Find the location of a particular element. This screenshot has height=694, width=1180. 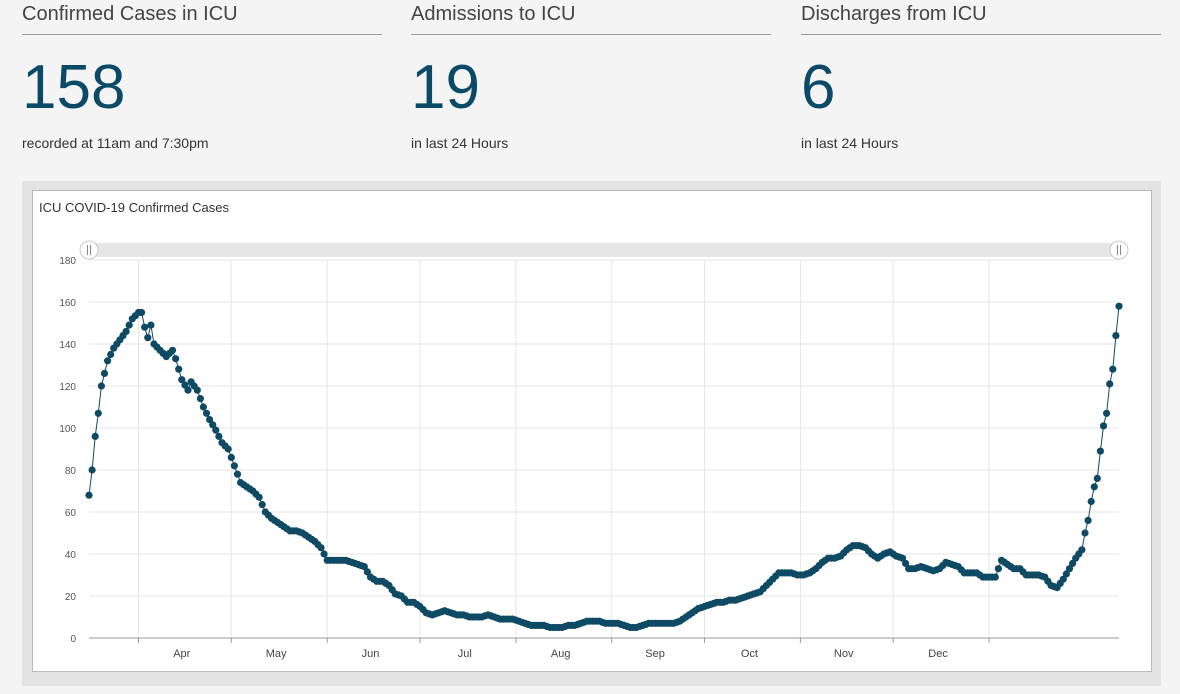

y-tick-label: 60 is located at coordinates (71, 513).